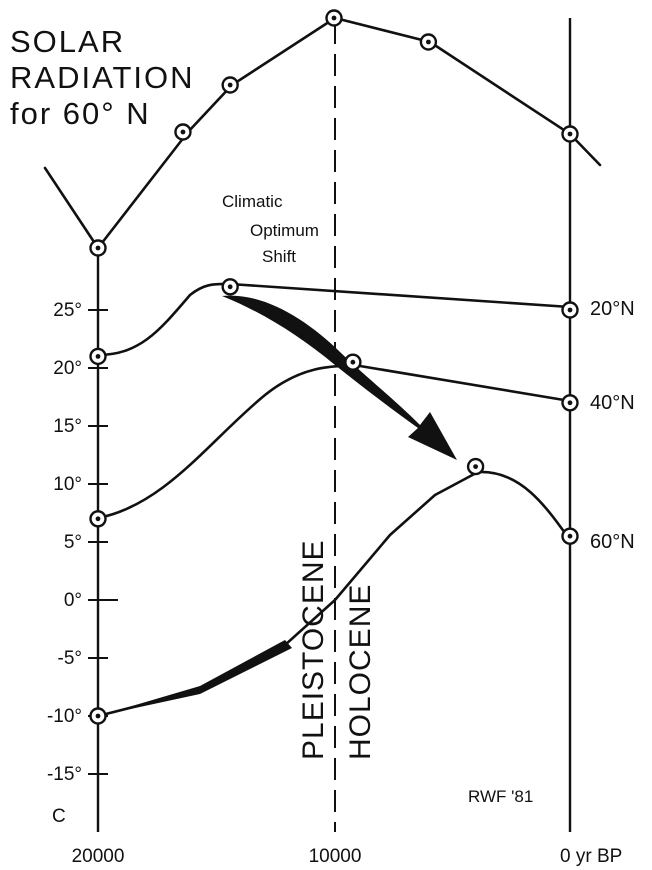 The image size is (652, 870). What do you see at coordinates (64, 774) in the screenshot?
I see `y-tick-label: -15°` at bounding box center [64, 774].